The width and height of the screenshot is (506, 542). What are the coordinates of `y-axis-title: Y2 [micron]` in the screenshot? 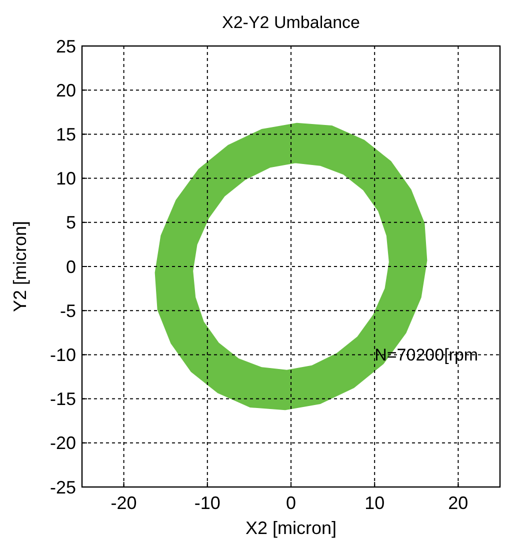 It's located at (20, 266).